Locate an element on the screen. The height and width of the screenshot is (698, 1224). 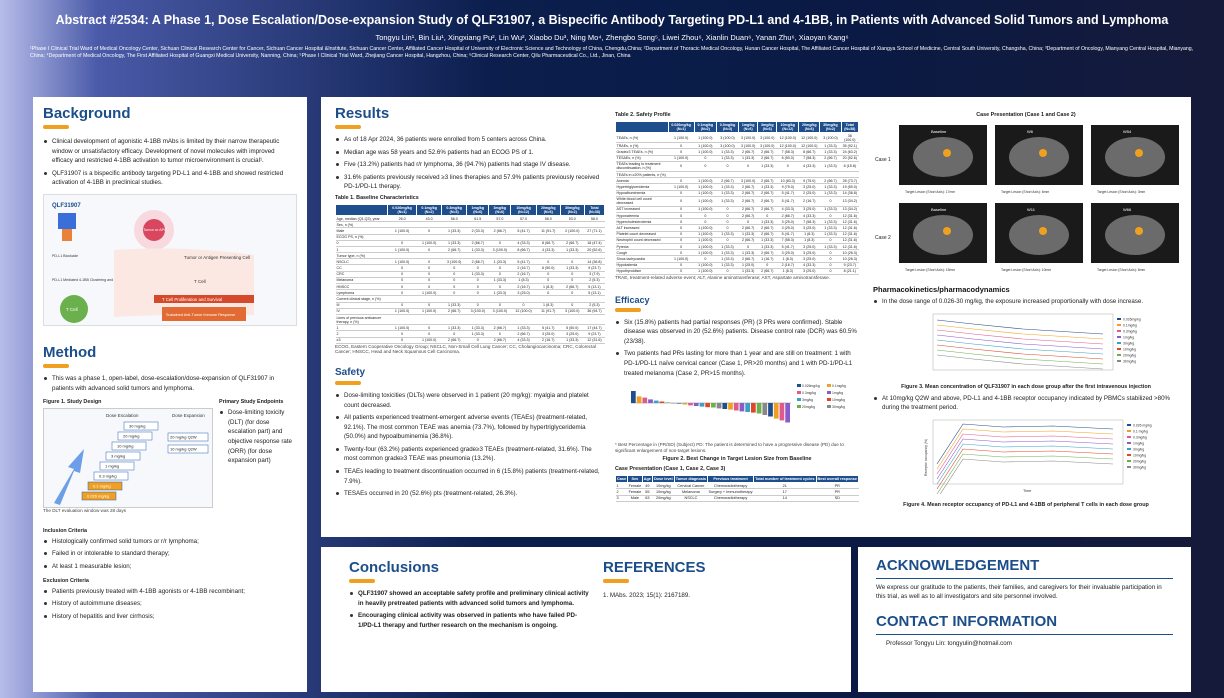
table-cell: 20 (52.6) is located at coordinates (850, 158).